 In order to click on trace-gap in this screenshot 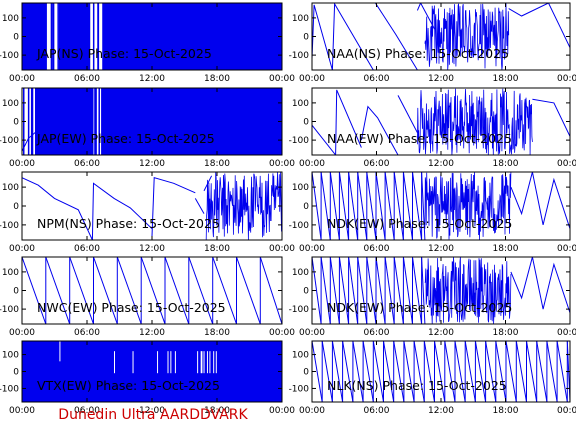, I will do `click(97, 121)`.